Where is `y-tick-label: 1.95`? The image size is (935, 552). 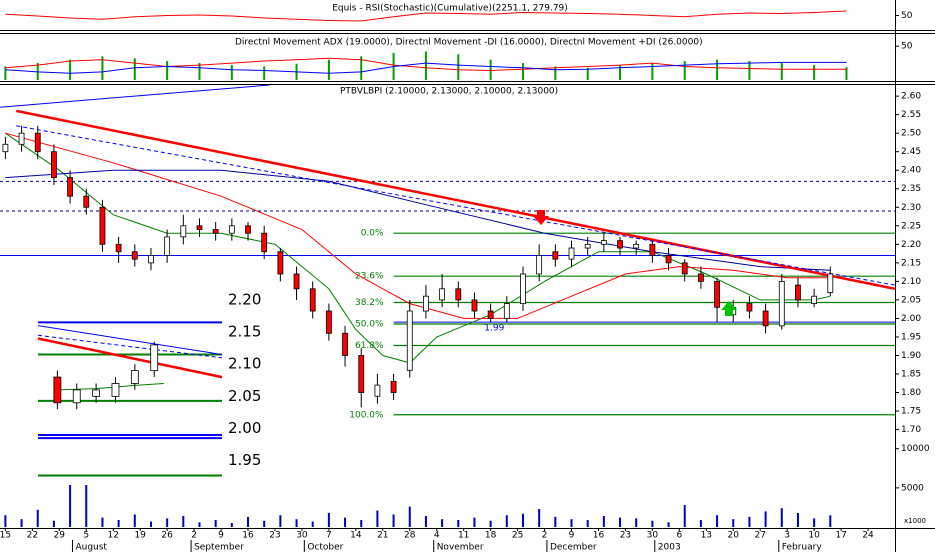 y-tick-label: 1.95 is located at coordinates (244, 460).